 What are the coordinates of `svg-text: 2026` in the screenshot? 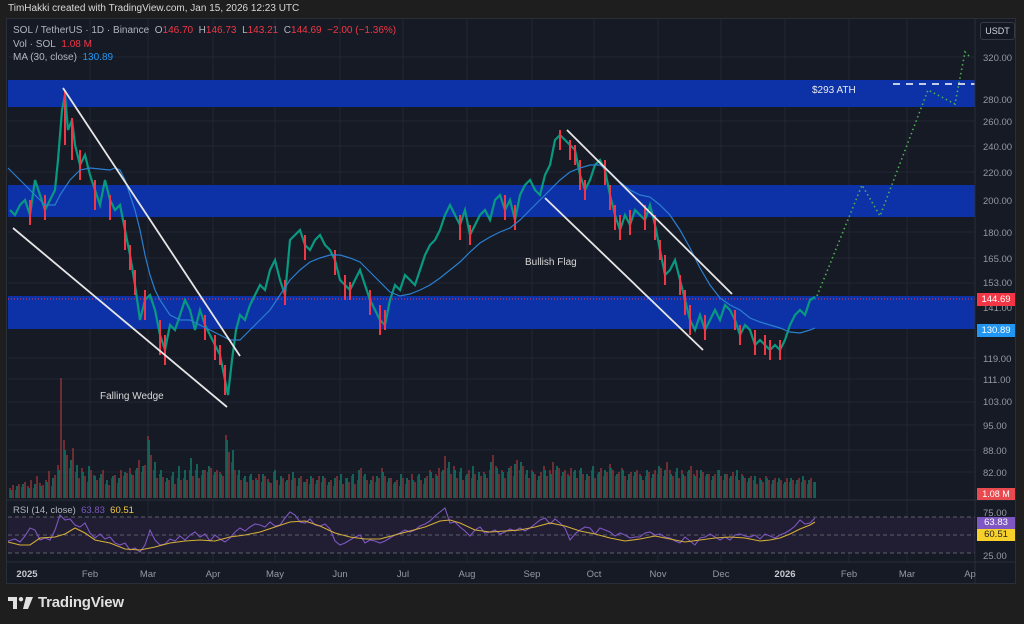 It's located at (784, 574).